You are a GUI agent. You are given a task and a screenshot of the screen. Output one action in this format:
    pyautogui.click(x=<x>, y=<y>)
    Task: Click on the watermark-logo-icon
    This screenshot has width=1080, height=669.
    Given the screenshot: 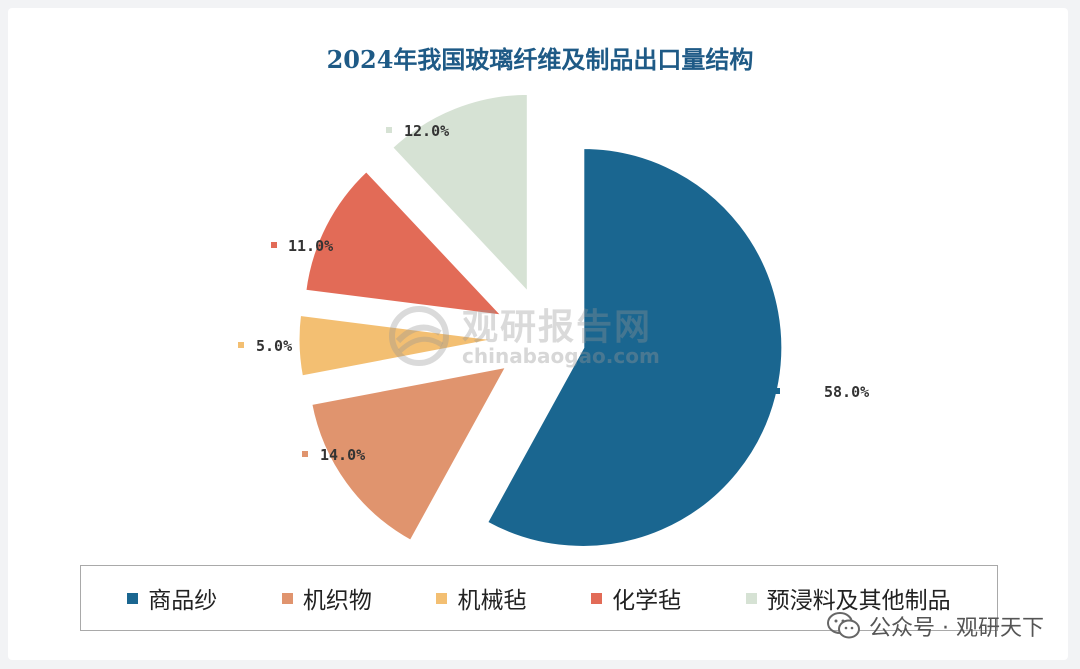 What is the action you would take?
    pyautogui.click(x=419, y=336)
    